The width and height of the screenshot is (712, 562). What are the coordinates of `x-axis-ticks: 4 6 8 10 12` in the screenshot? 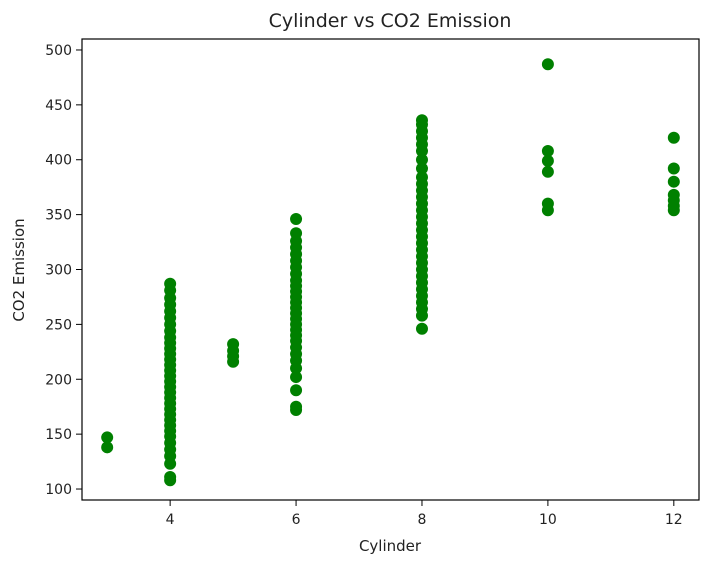 It's located at (424, 514).